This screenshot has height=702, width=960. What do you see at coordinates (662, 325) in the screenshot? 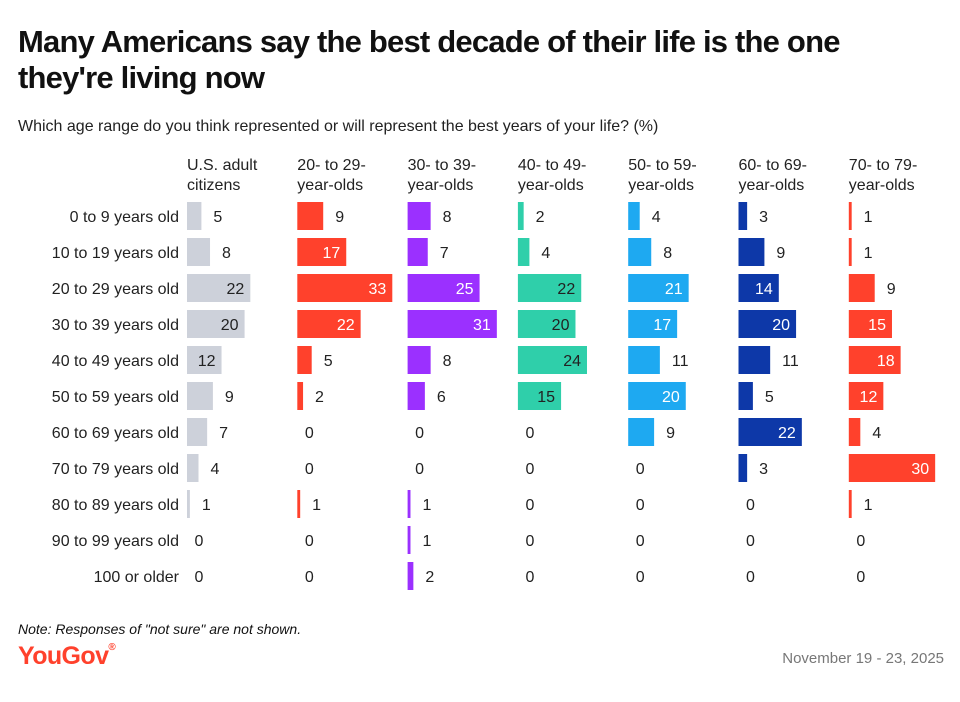
I see `data-label: 17` at bounding box center [662, 325].